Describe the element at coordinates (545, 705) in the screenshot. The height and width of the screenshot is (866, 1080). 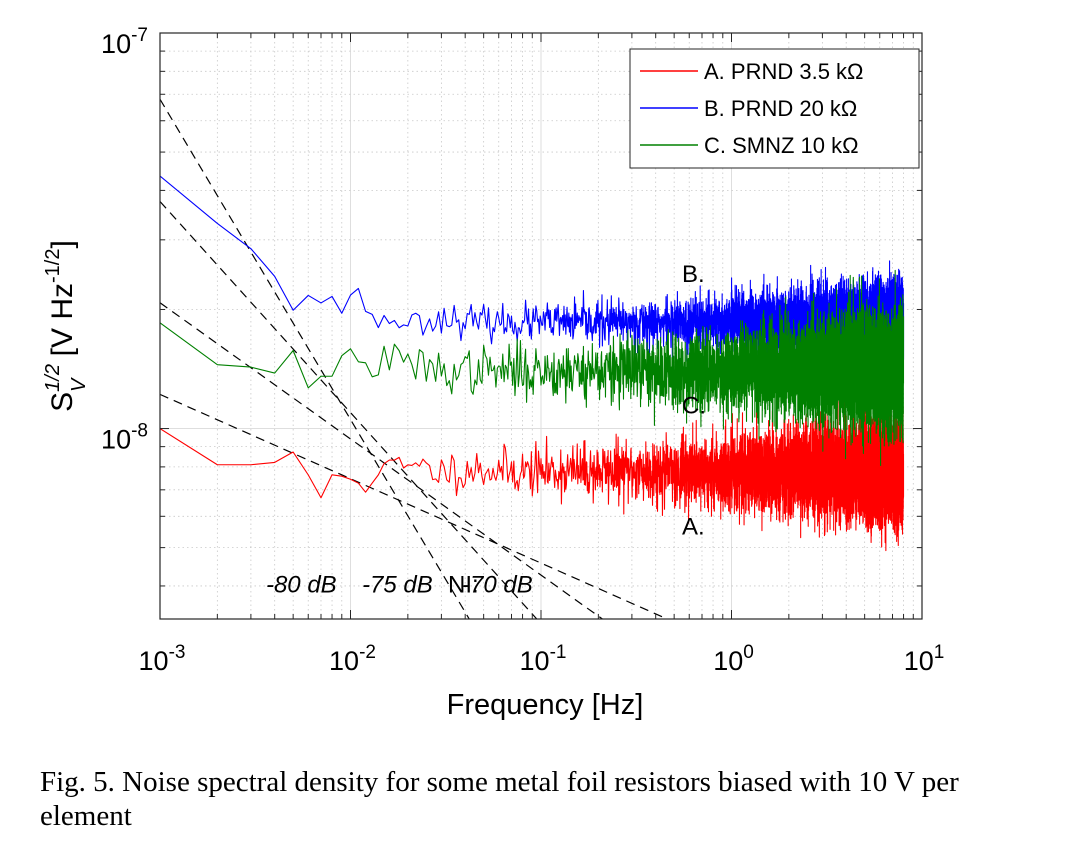
I see `x-axis-label: Frequency [Hz]` at that location.